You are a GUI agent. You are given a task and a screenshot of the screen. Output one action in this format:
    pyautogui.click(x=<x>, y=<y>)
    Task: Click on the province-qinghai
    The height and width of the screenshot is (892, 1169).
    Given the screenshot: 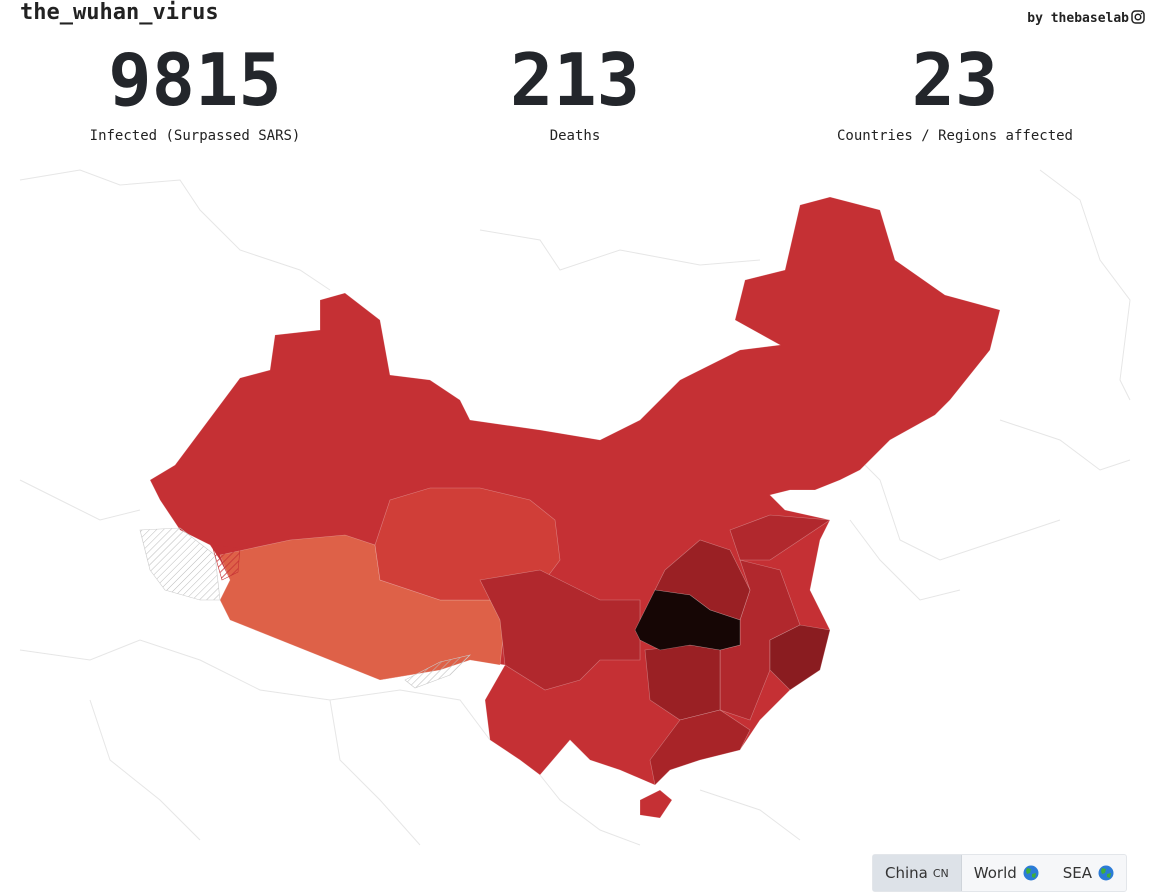 What is the action you would take?
    pyautogui.click(x=467, y=544)
    